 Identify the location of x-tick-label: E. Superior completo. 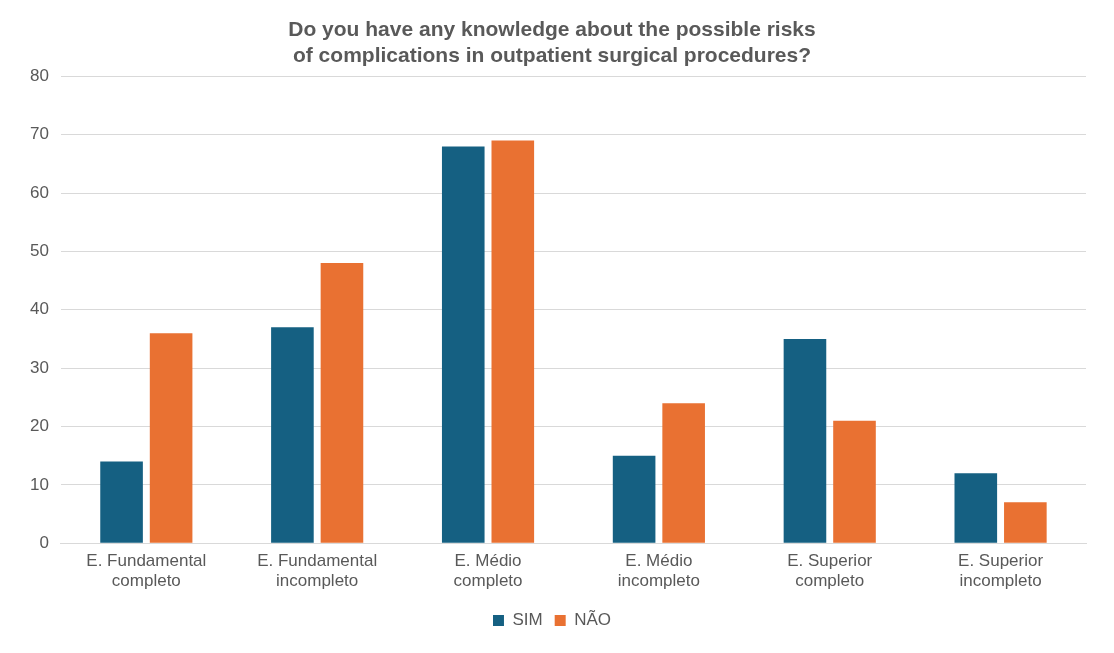
(830, 571).